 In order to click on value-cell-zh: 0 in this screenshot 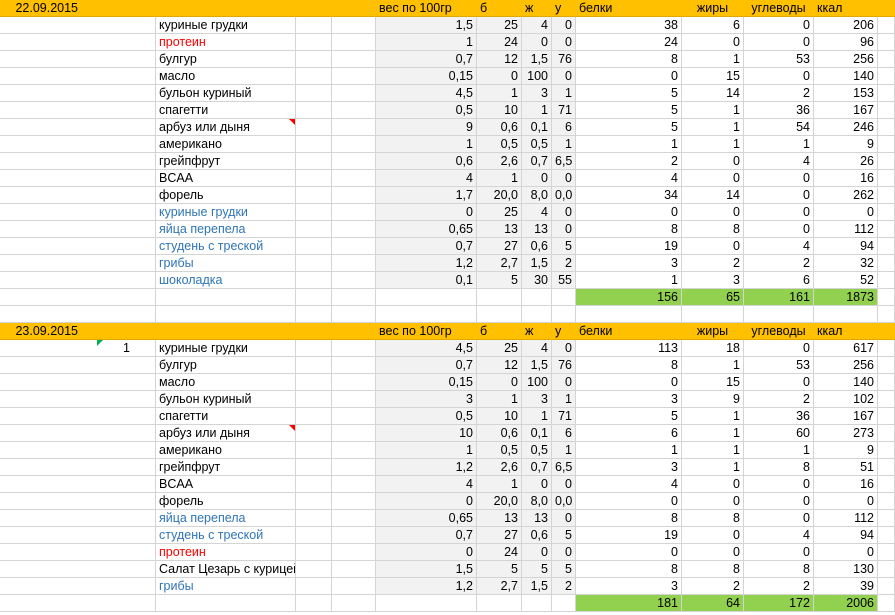, I will do `click(537, 552)`.